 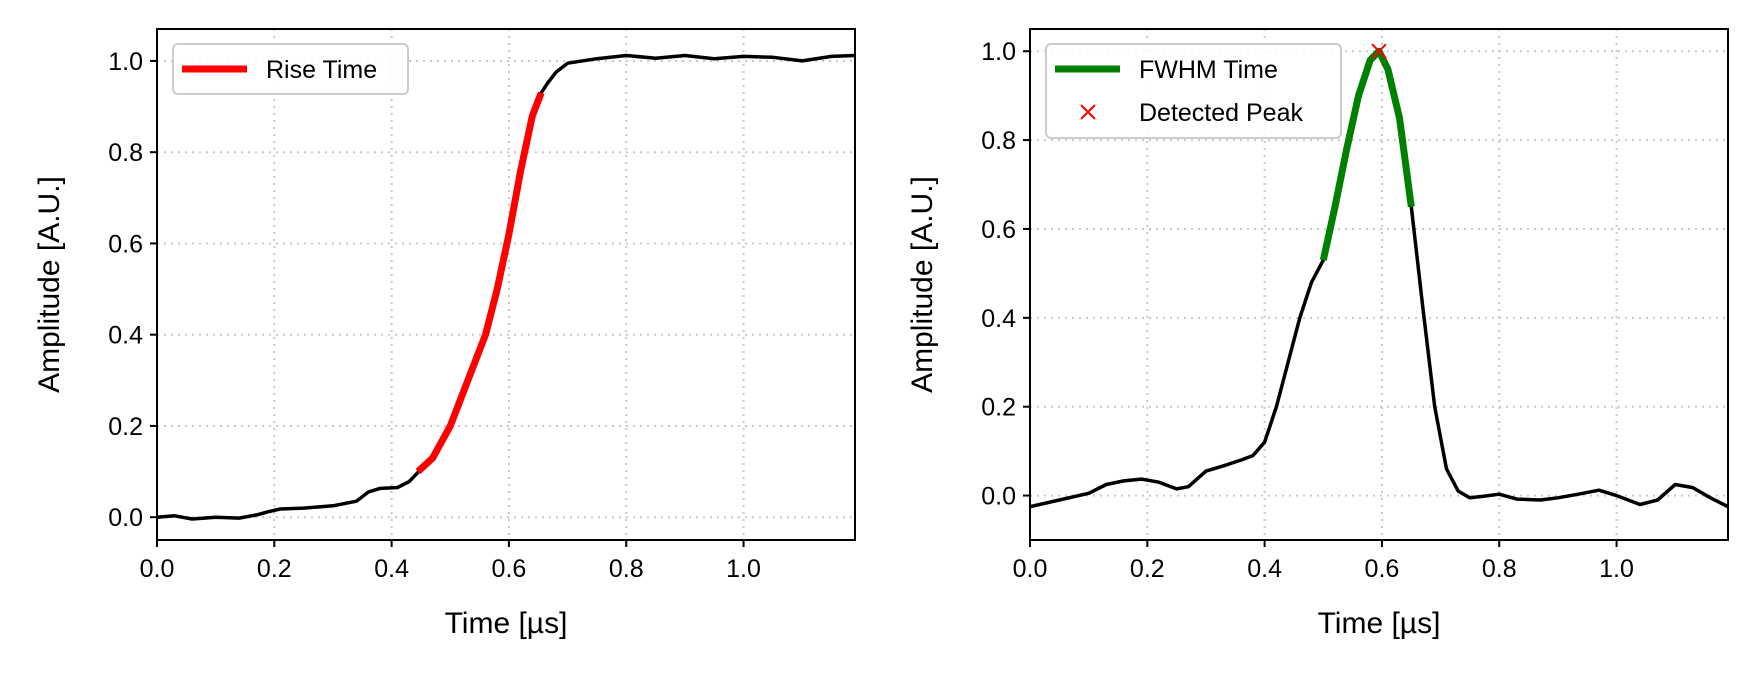 I want to click on legend: Rise Time, so click(x=290, y=69).